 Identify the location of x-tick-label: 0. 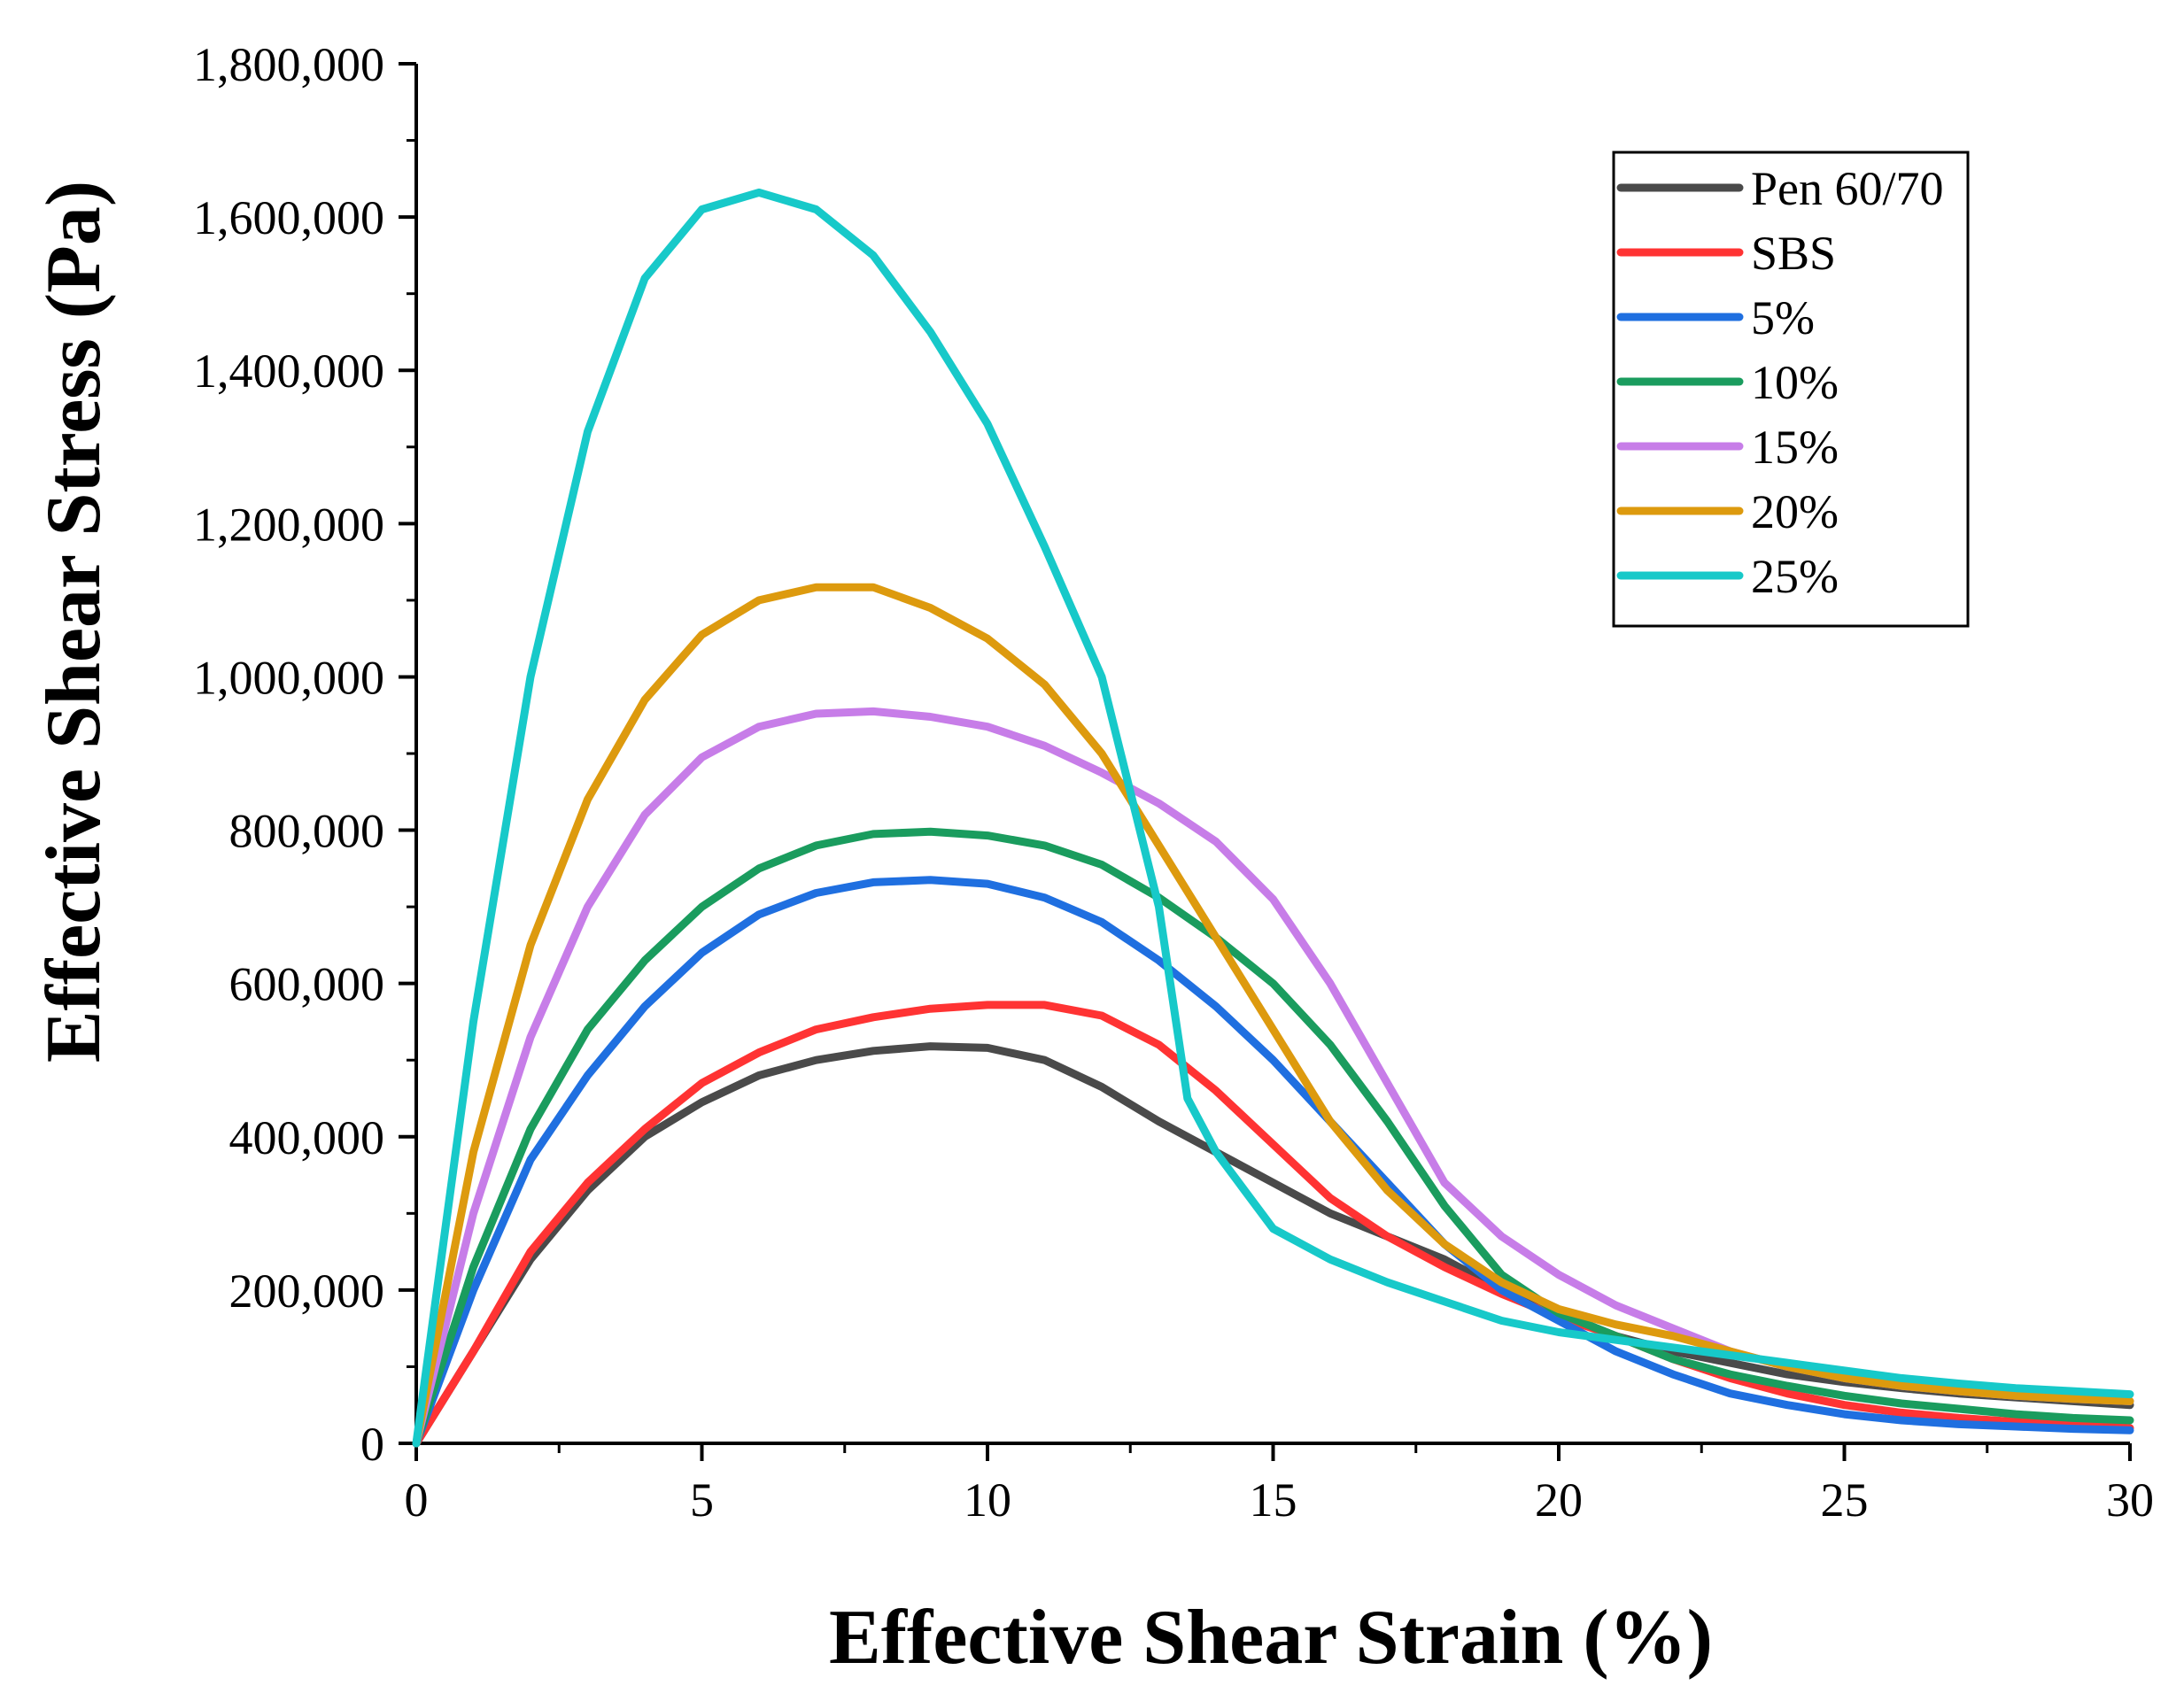
(417, 1500).